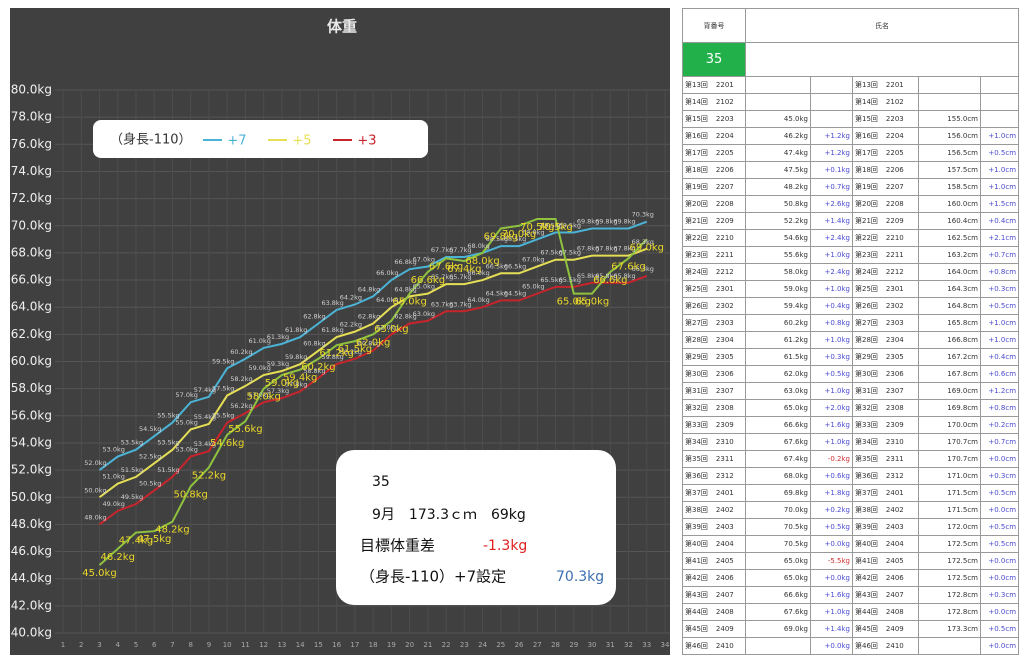  What do you see at coordinates (696, 357) in the screenshot?
I see `round: 第29回` at bounding box center [696, 357].